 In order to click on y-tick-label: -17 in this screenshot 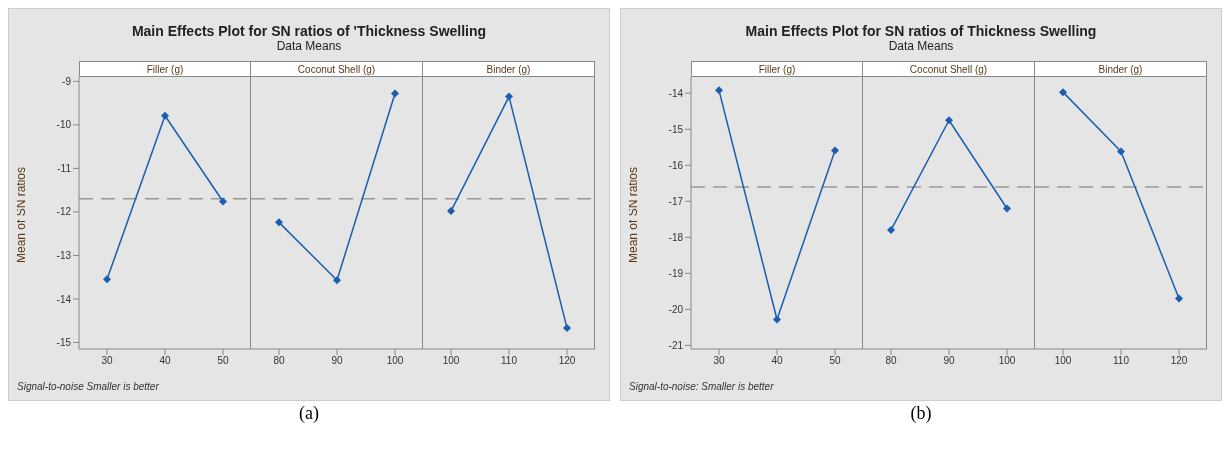, I will do `click(676, 201)`.